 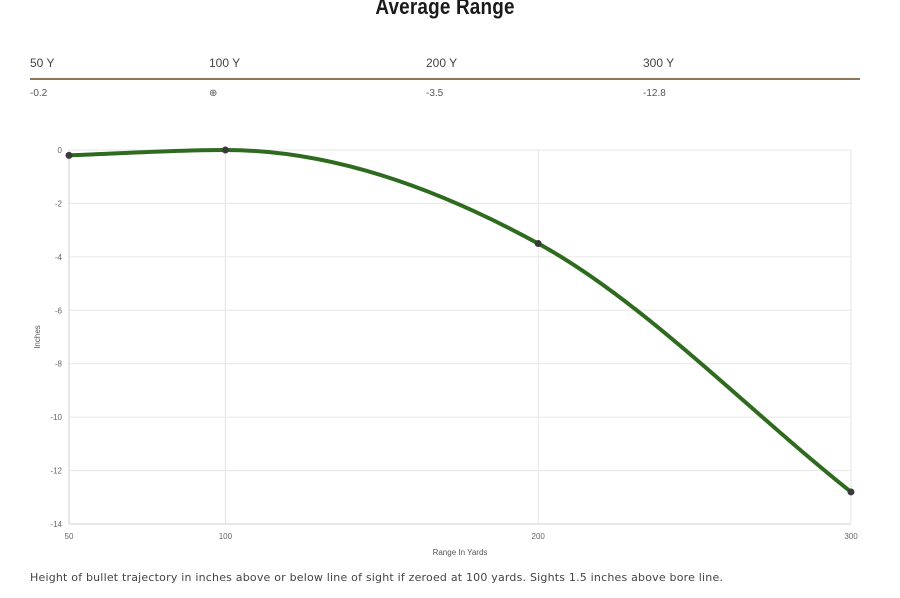 What do you see at coordinates (59, 257) in the screenshot?
I see `y-tick-label: -4` at bounding box center [59, 257].